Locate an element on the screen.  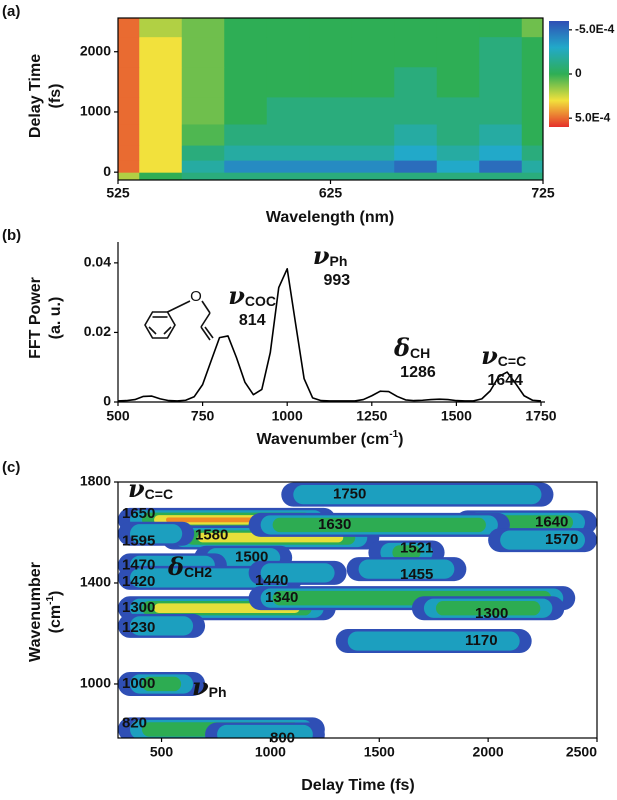
band-label: 1640 is located at coordinates (551, 521).